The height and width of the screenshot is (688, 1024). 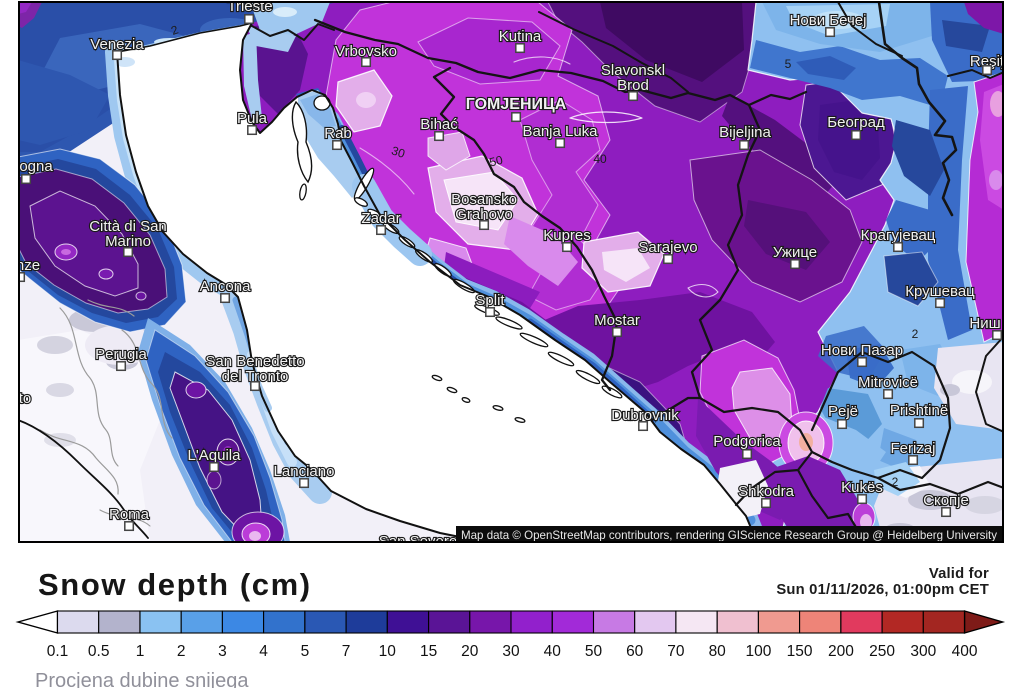 What do you see at coordinates (633, 70) in the screenshot?
I see `svg-text: Slavonskl` at bounding box center [633, 70].